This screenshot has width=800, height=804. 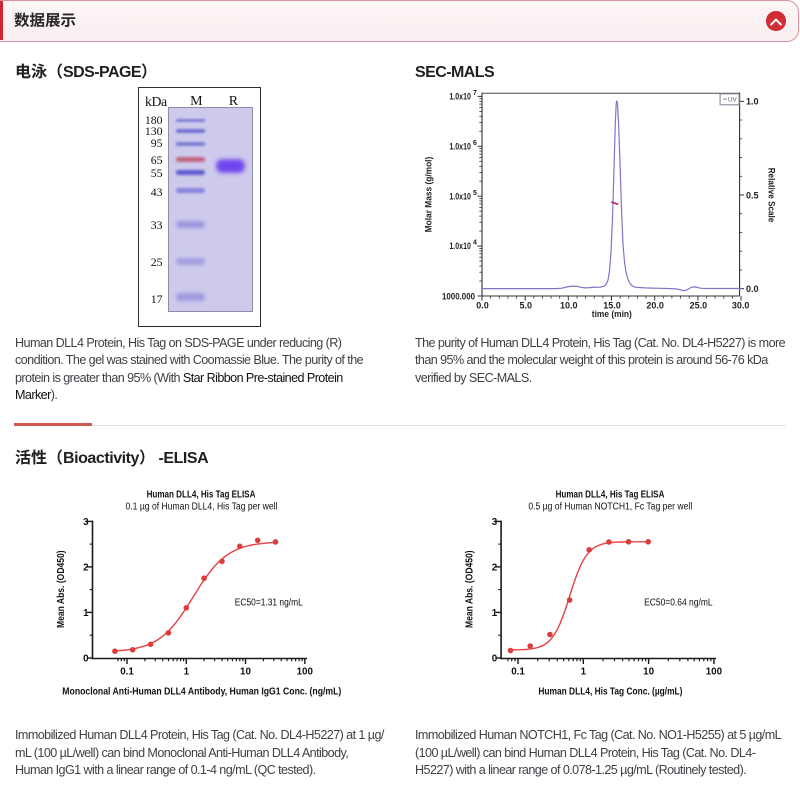 I want to click on svg-text: 5, so click(x=475, y=193).